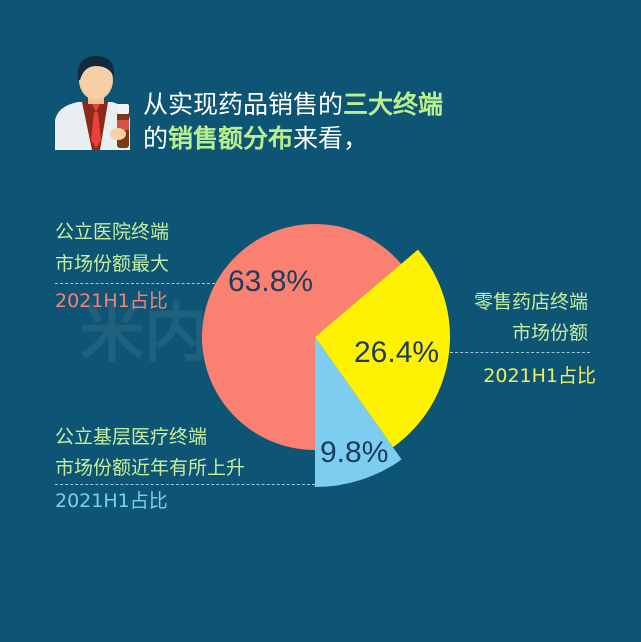  What do you see at coordinates (111, 501) in the screenshot?
I see `primary-care-period: 2021H1占比` at bounding box center [111, 501].